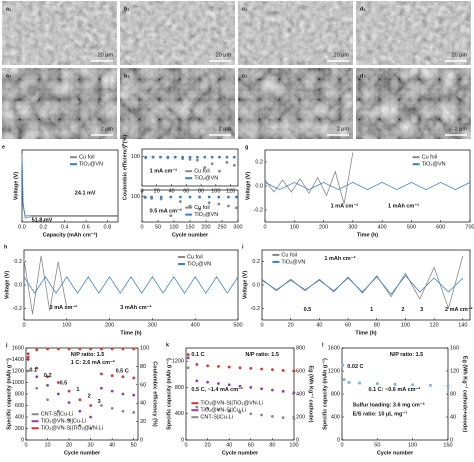 The image size is (474, 462). Describe the element at coordinates (87, 158) in the screenshot. I see `legend-label: Cu foil` at that location.